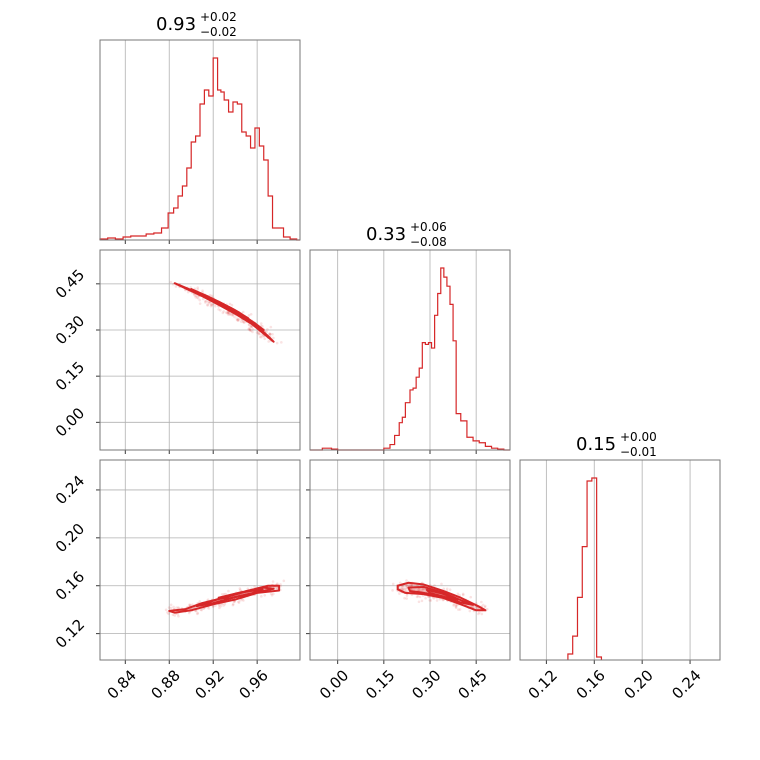 The height and width of the screenshot is (760, 760). I want to click on parameter-title: 0.33 +0.06−0.08, so click(406, 234).